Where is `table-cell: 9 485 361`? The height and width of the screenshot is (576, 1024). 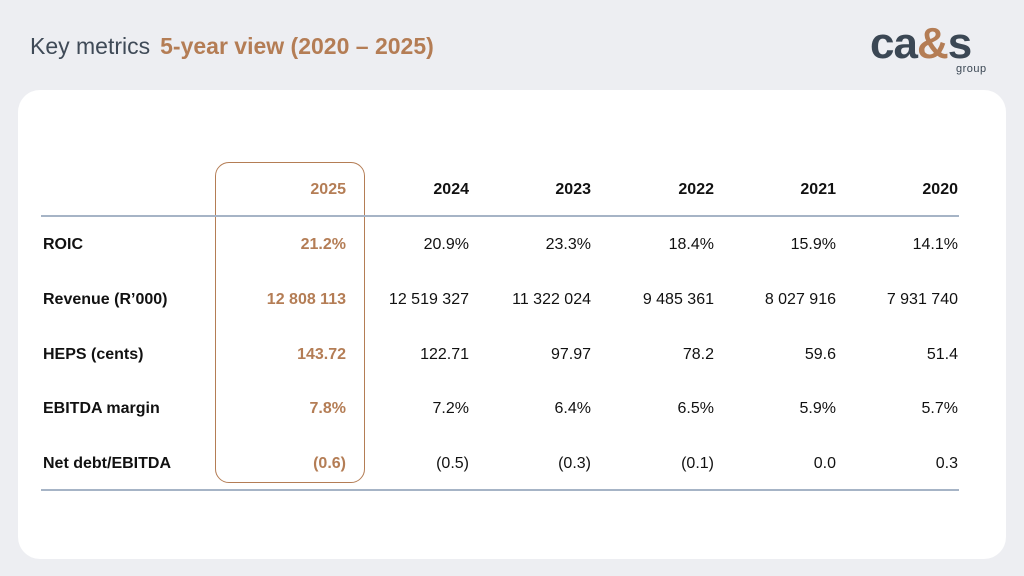 table-cell: 9 485 361 is located at coordinates (678, 299).